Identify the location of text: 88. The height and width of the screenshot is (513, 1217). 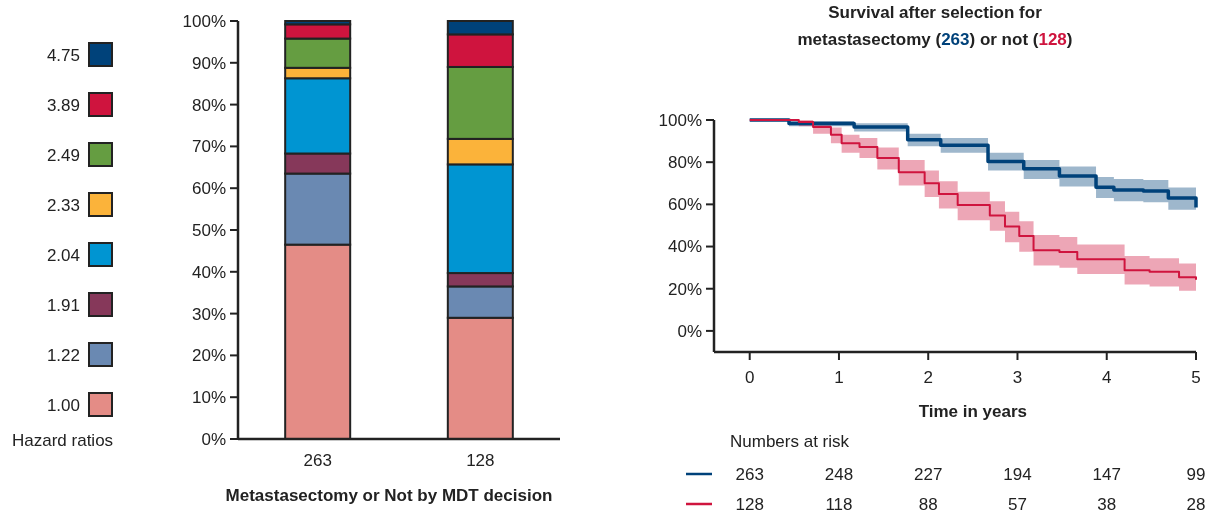
(928, 504).